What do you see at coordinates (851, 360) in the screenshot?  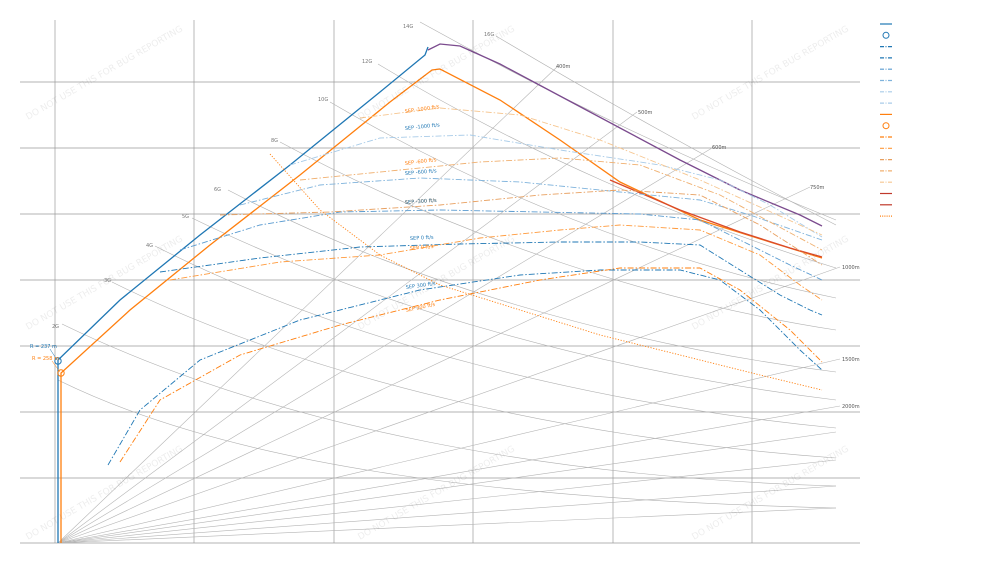 I see `radius-label: 1500m` at bounding box center [851, 360].